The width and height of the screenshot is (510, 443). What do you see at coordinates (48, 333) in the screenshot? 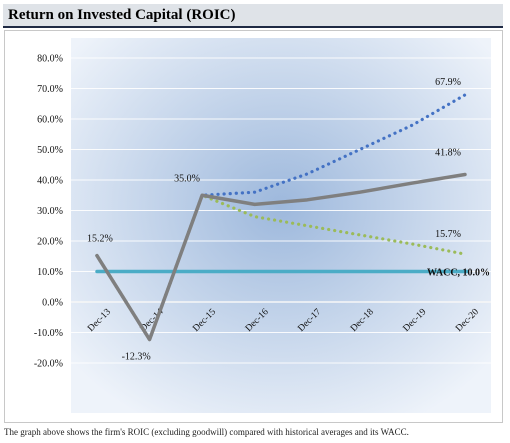
I see `y-tick-label: -10.0%` at bounding box center [48, 333].